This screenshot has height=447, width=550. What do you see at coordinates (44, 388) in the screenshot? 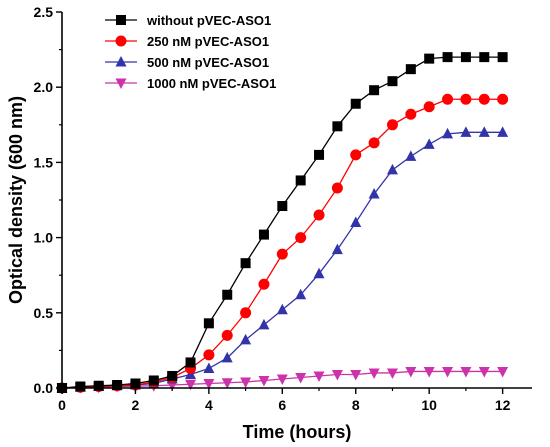
I see `y-tick-label: 0.0` at bounding box center [44, 388].